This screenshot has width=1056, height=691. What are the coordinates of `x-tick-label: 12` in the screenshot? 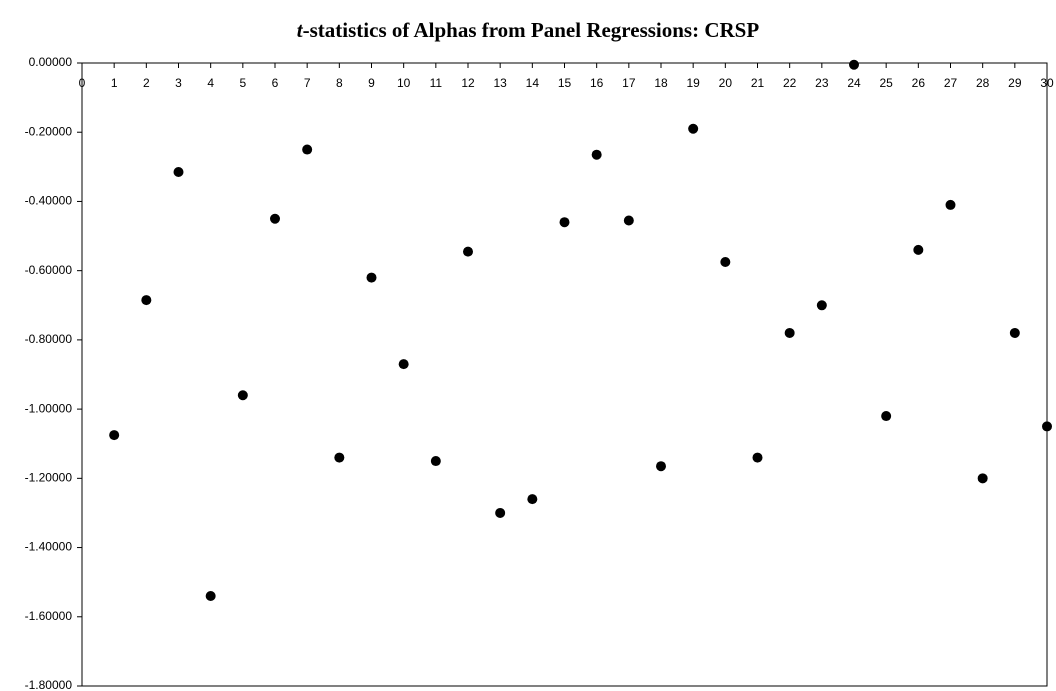 It's located at (468, 83).